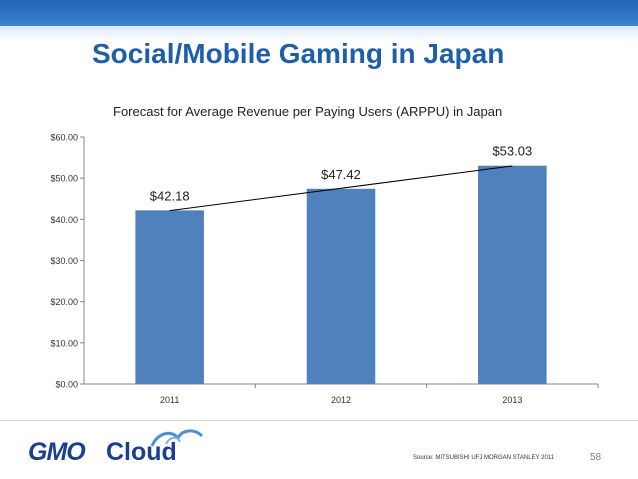 The height and width of the screenshot is (479, 638). What do you see at coordinates (57, 452) in the screenshot?
I see `logo-gmo-text: GMO` at bounding box center [57, 452].